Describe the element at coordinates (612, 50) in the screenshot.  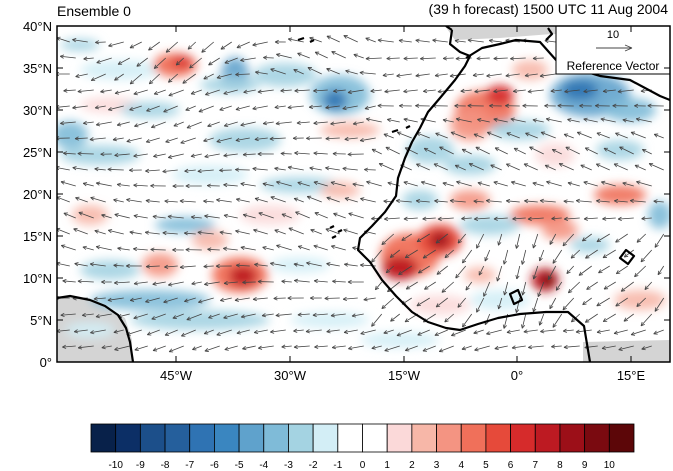
I see `reference-vector-box: 10 Reference Vector` at that location.